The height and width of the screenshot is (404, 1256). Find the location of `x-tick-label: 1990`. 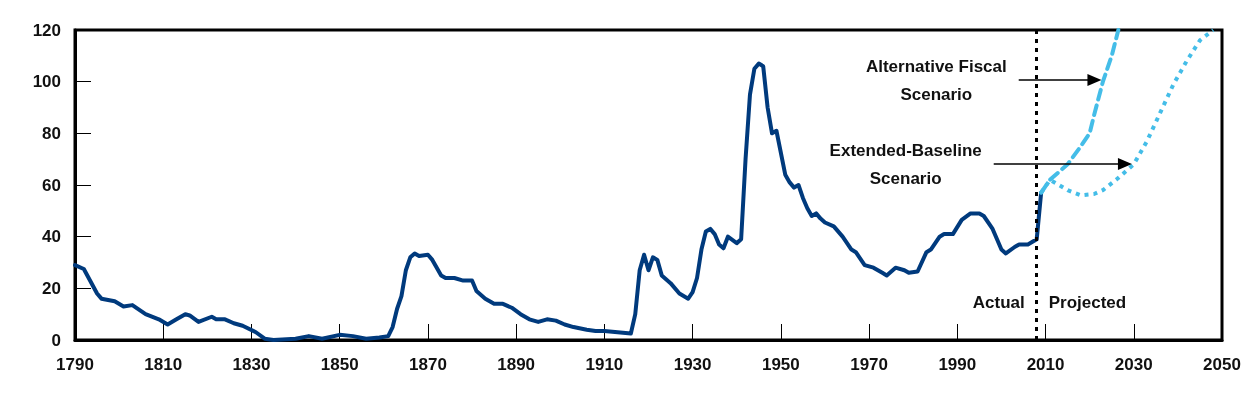

x-tick-label: 1990 is located at coordinates (957, 364).